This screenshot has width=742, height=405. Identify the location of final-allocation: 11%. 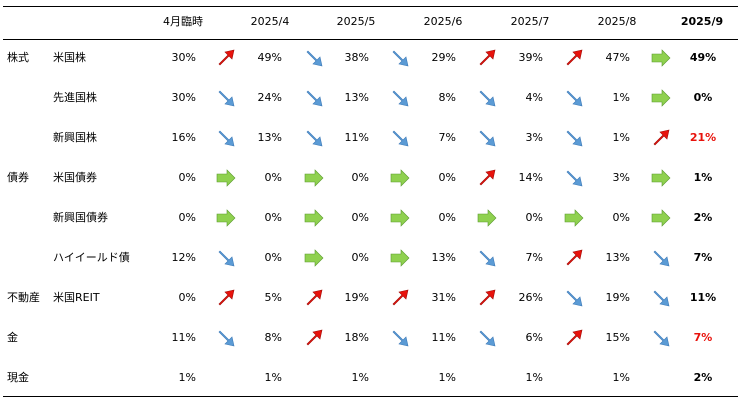
(703, 297).